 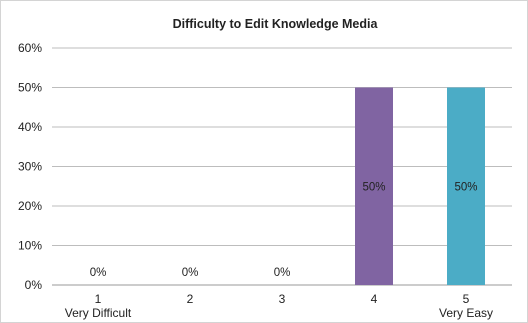 I want to click on y-tick-label: 0%, so click(x=34, y=285).